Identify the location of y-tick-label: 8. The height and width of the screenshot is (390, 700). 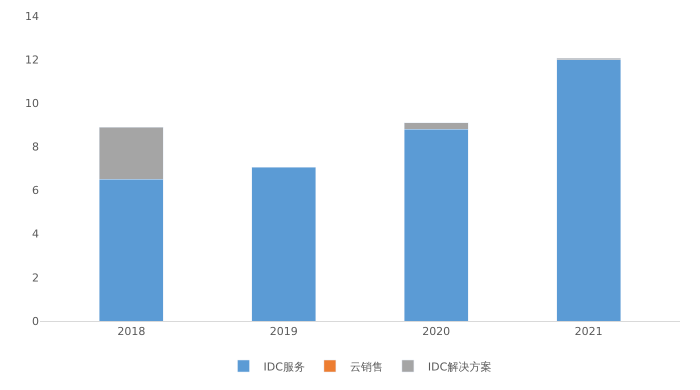
(35, 147).